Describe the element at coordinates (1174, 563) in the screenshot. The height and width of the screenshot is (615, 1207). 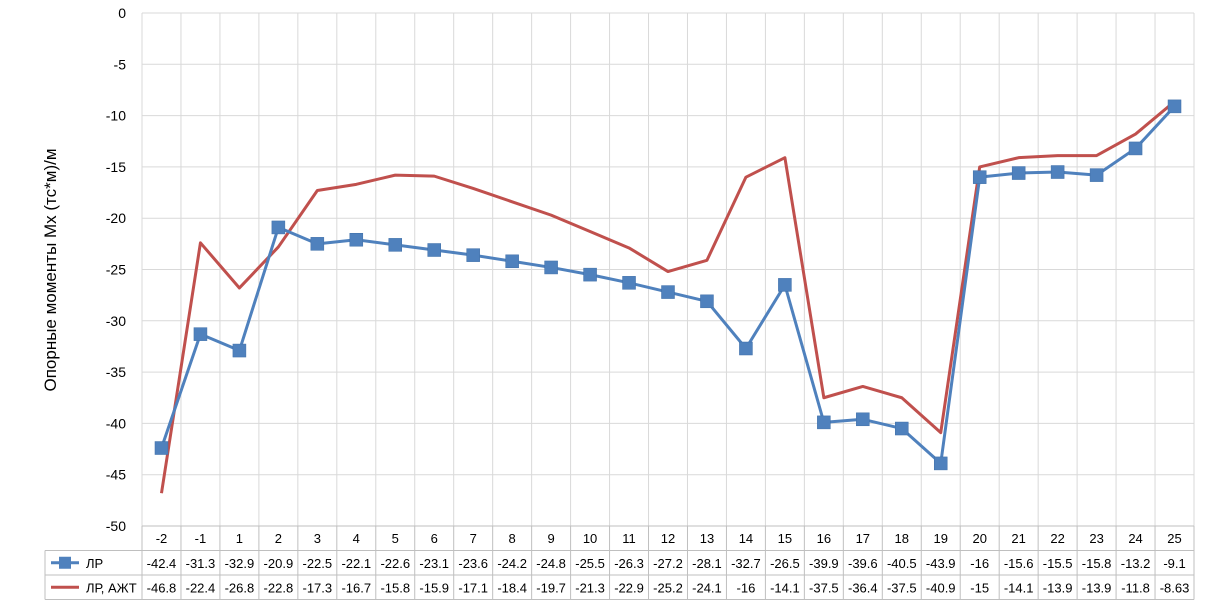
I see `data-table-value: -9.1` at that location.